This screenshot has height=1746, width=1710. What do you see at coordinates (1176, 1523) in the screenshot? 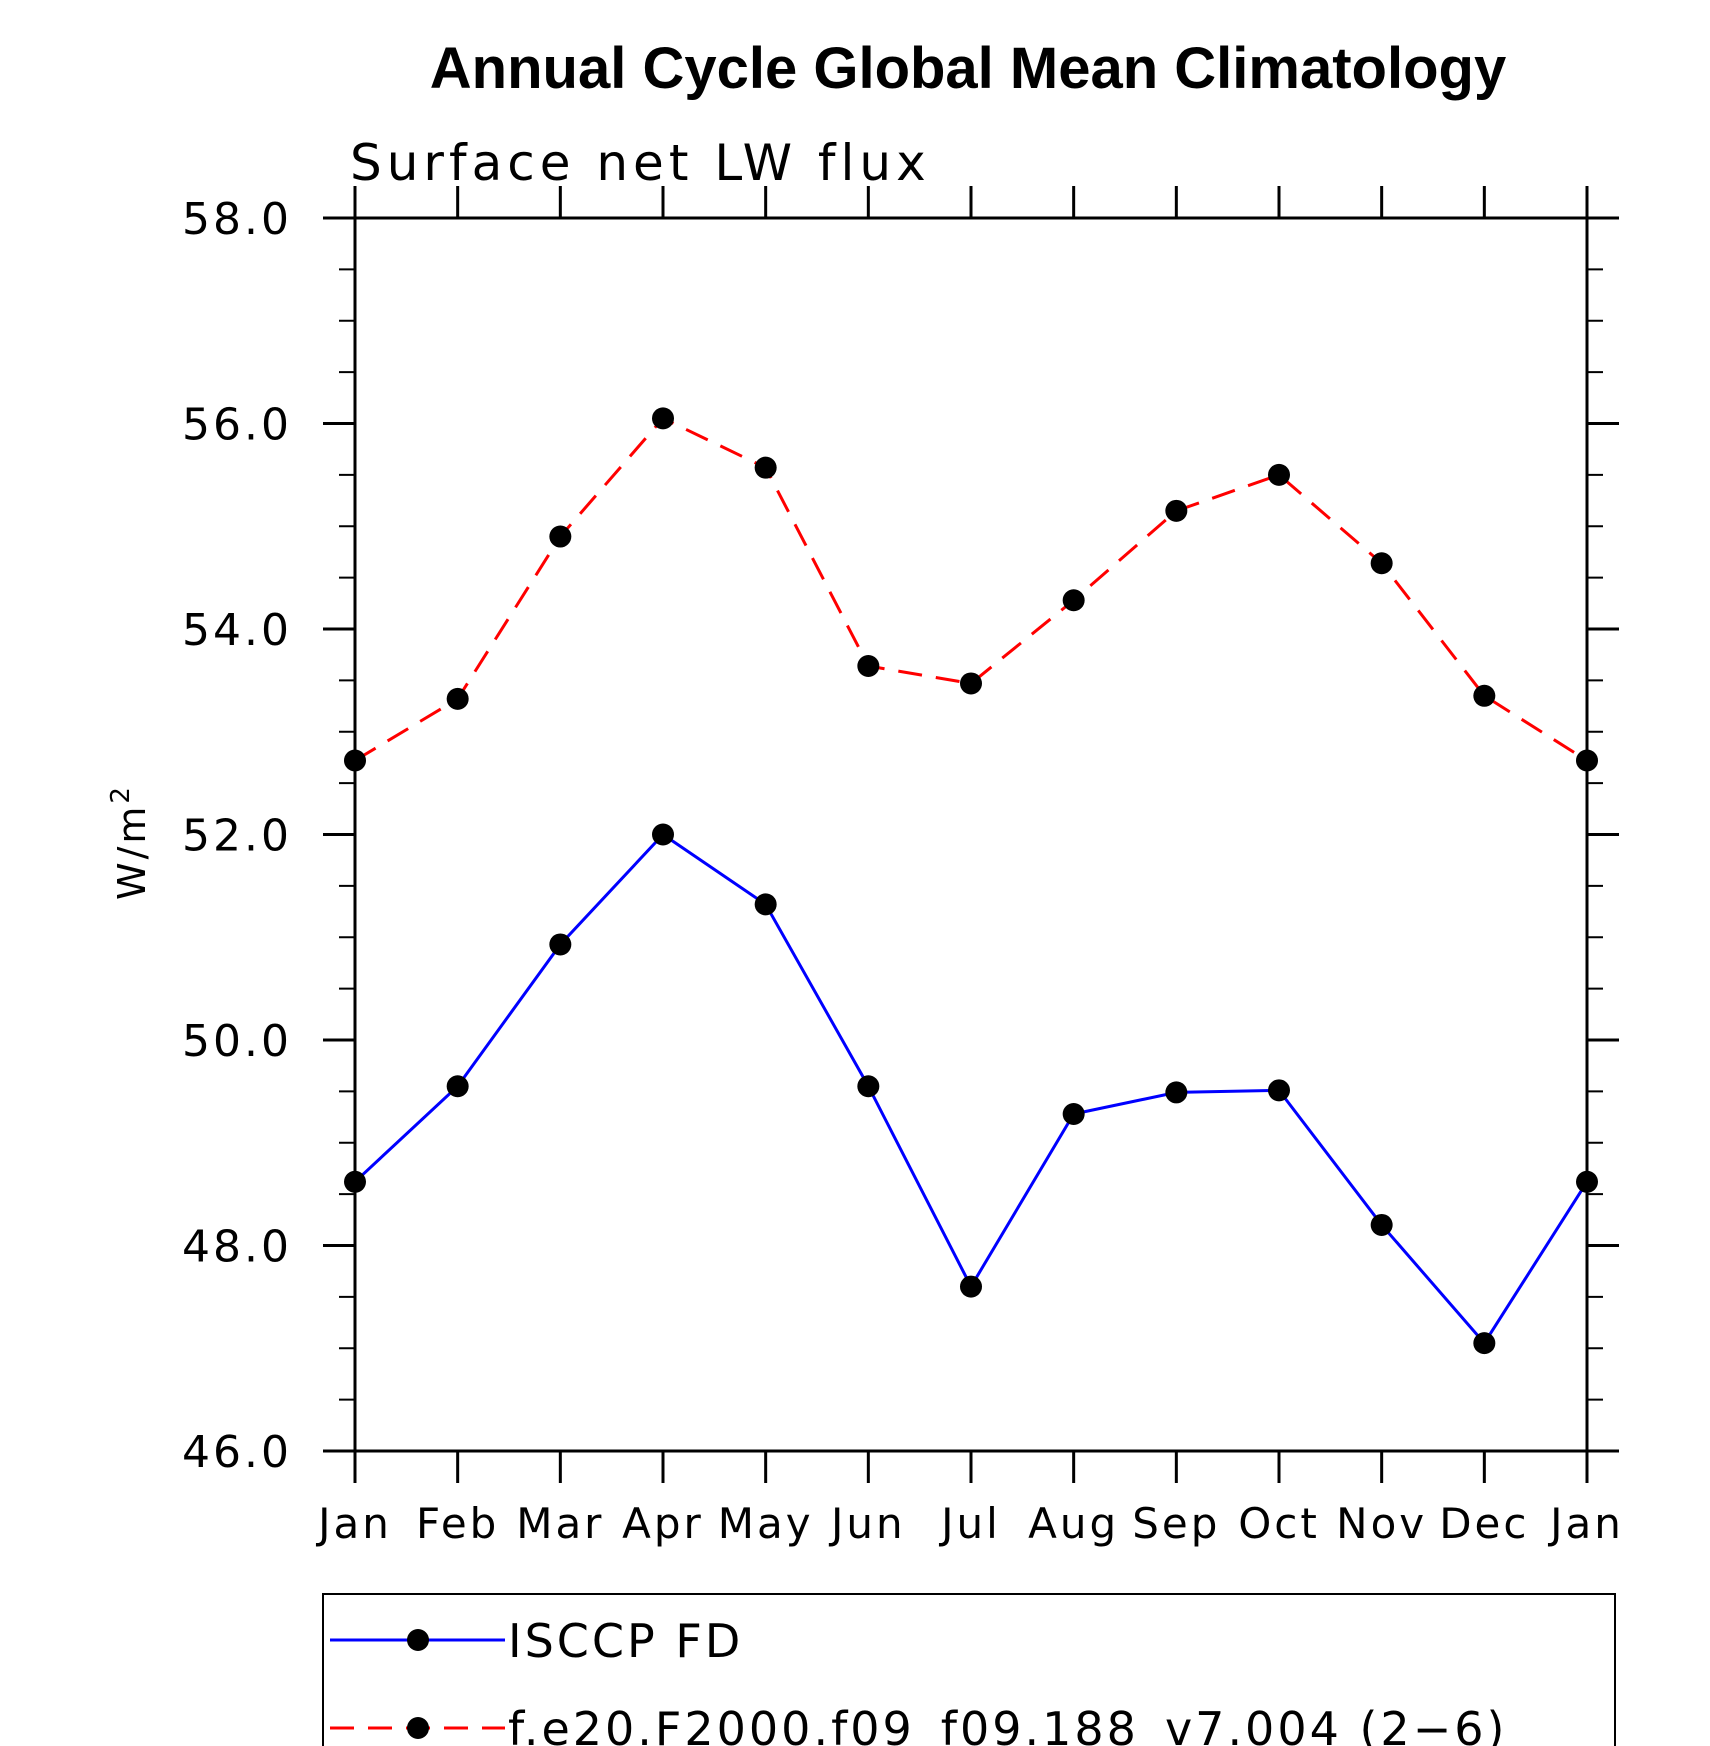
I see `x-tick-label: Sep` at bounding box center [1176, 1523].